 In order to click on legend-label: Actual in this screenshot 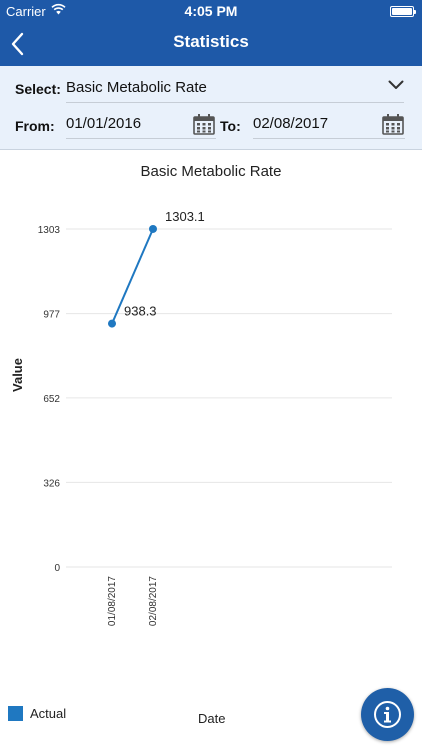, I will do `click(48, 713)`.